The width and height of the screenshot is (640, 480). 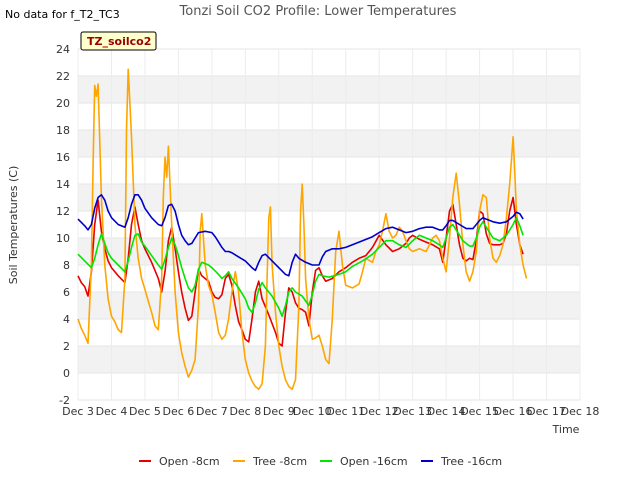 I want to click on x-tick-label: Dec 11, so click(x=345, y=411).